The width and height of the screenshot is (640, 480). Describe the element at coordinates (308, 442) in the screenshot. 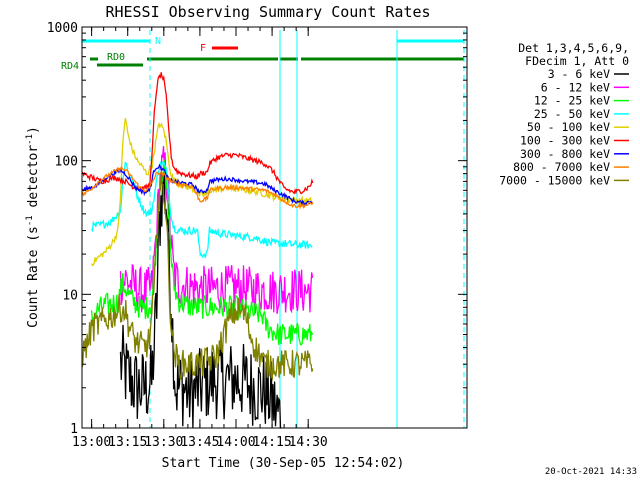

I see `x-tick-label: 14:30` at that location.